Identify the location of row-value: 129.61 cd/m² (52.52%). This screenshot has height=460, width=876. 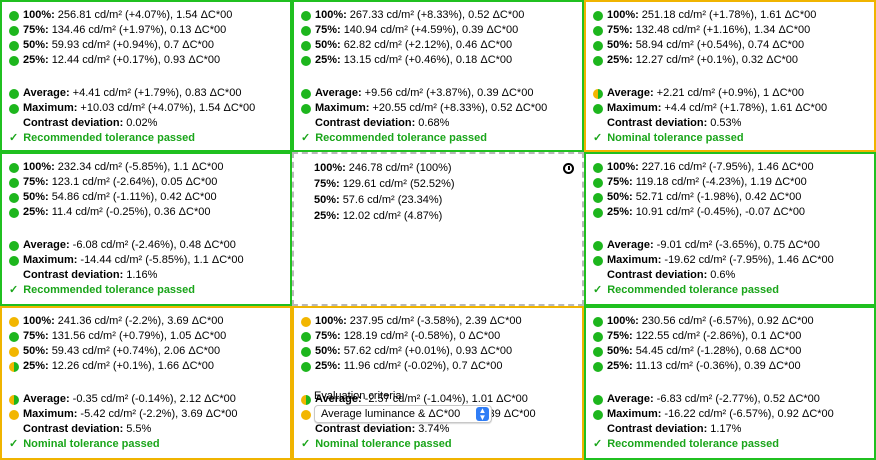
(398, 184).